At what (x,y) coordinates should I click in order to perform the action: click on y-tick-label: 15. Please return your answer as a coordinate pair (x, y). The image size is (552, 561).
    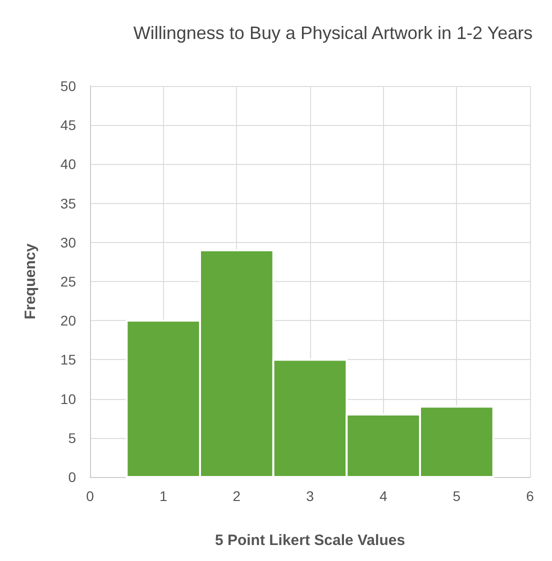
    Looking at the image, I should click on (68, 360).